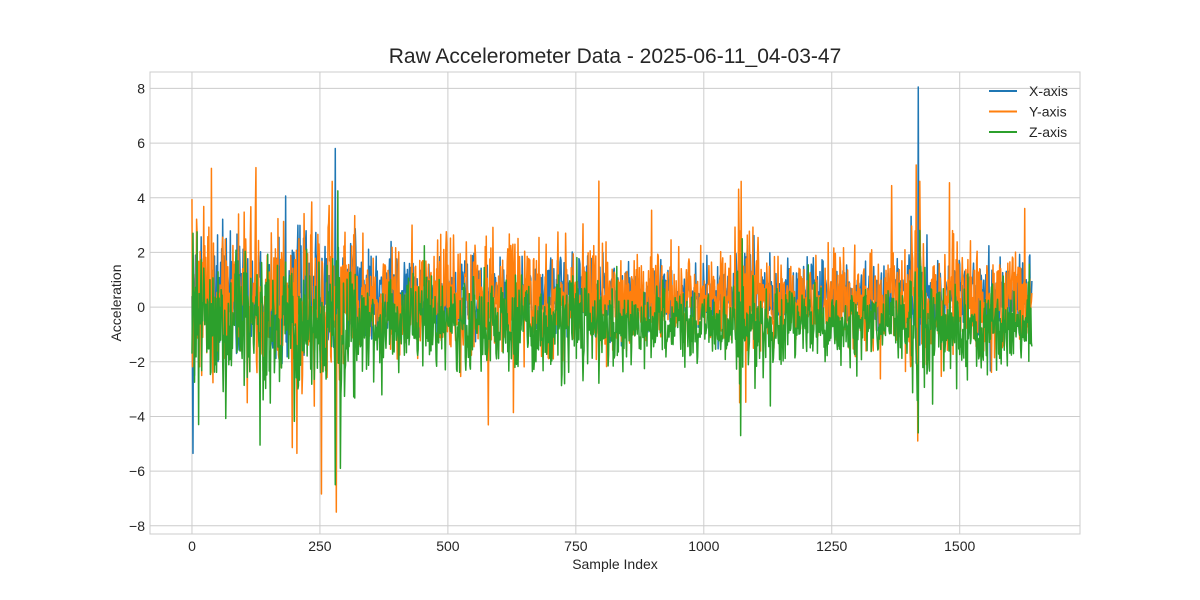  What do you see at coordinates (137, 471) in the screenshot?
I see `y-tick-label: −6` at bounding box center [137, 471].